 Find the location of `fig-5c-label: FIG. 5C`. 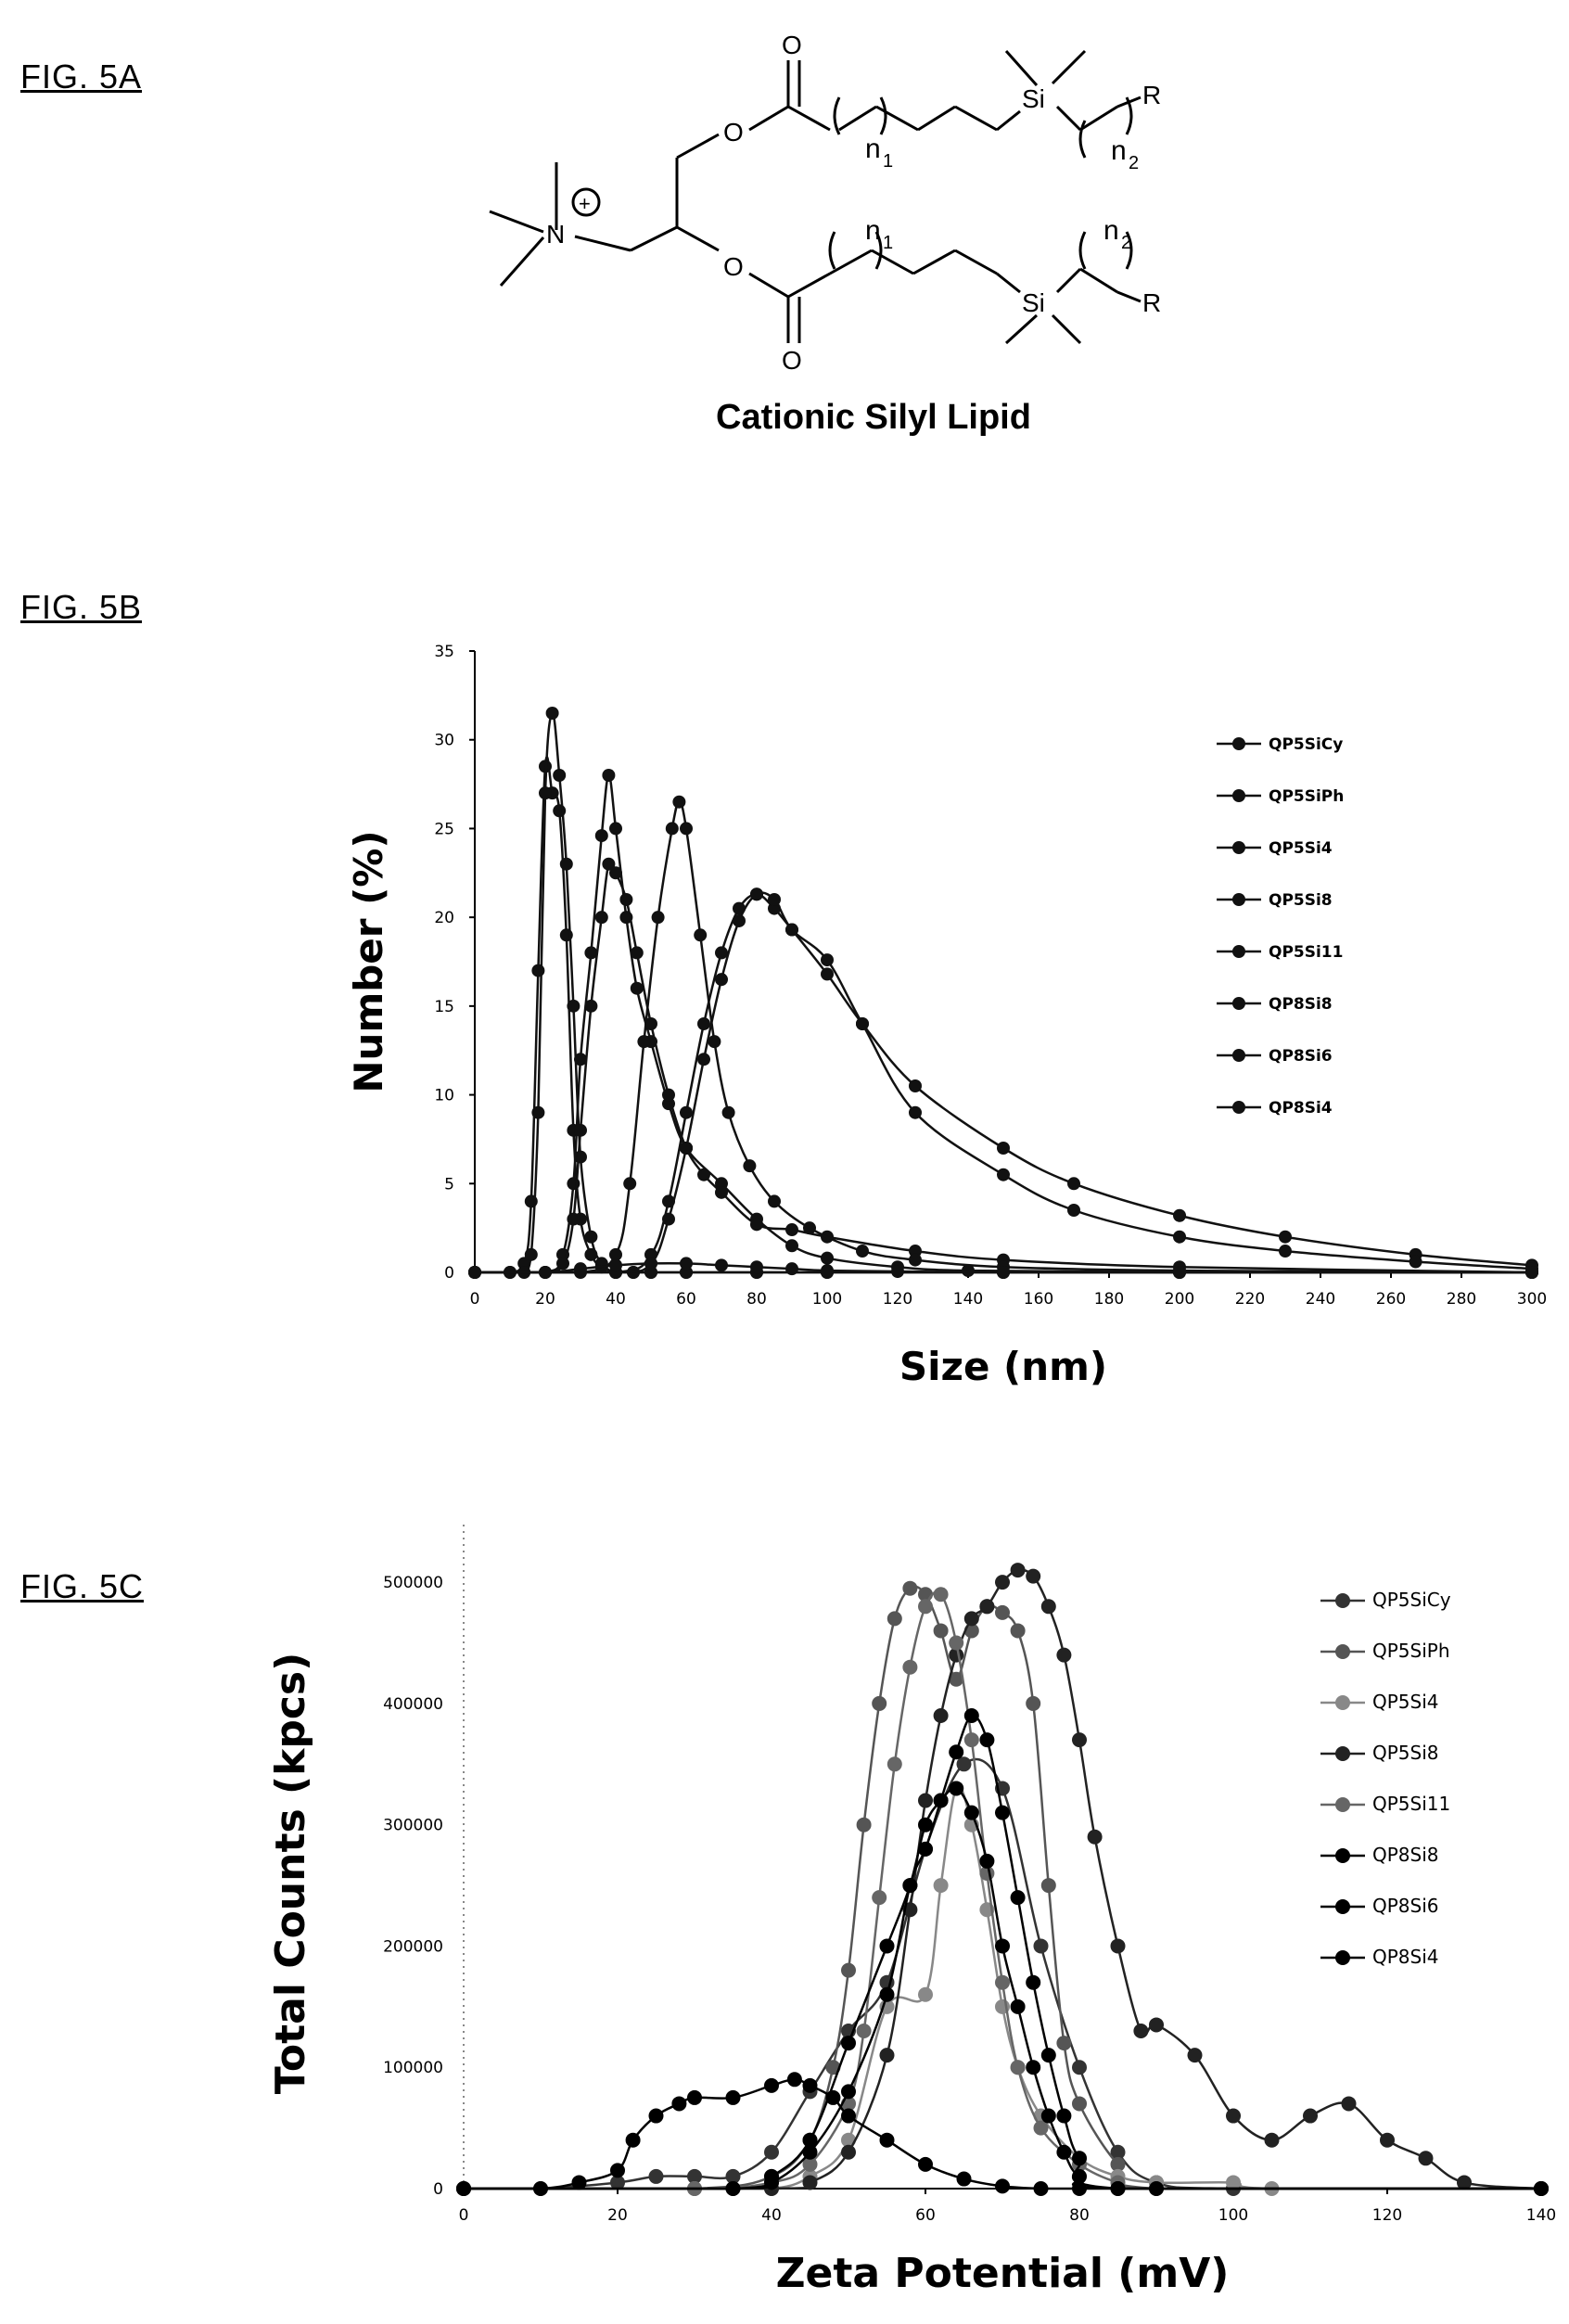

fig-5c-label: FIG. 5C is located at coordinates (82, 1586).